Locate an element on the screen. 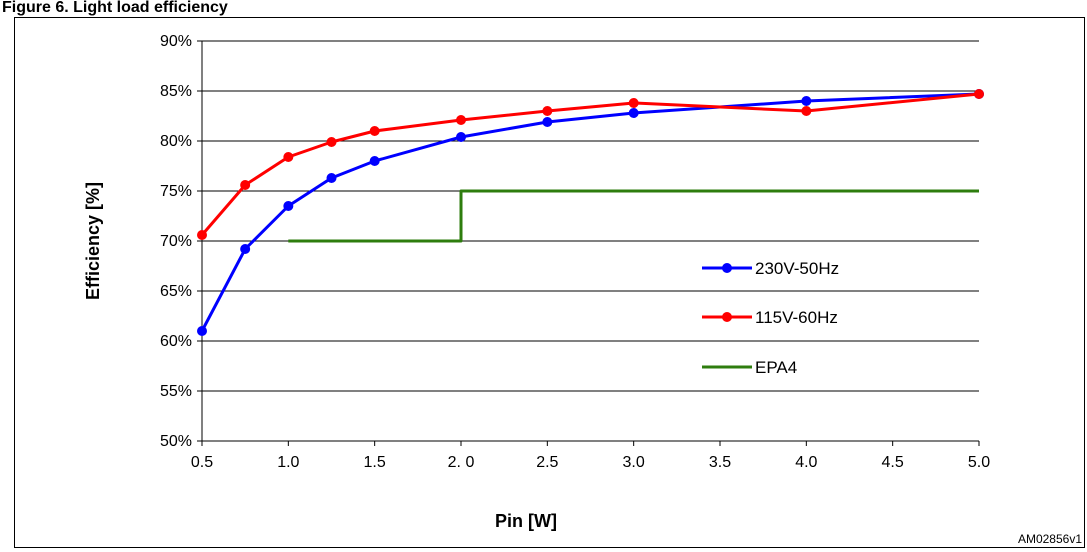 This screenshot has height=552, width=1087. figure-heading: Figure 6. Light load efficiency is located at coordinates (115, 8).